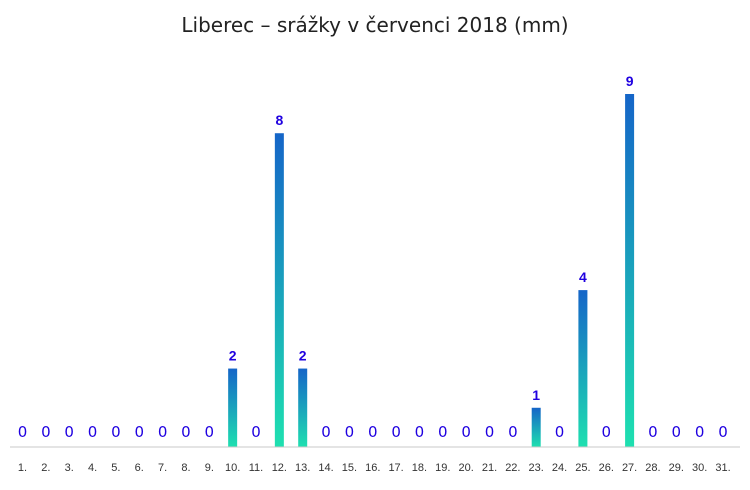 This screenshot has width=750, height=490. I want to click on x-tick-label: 26., so click(606, 468).